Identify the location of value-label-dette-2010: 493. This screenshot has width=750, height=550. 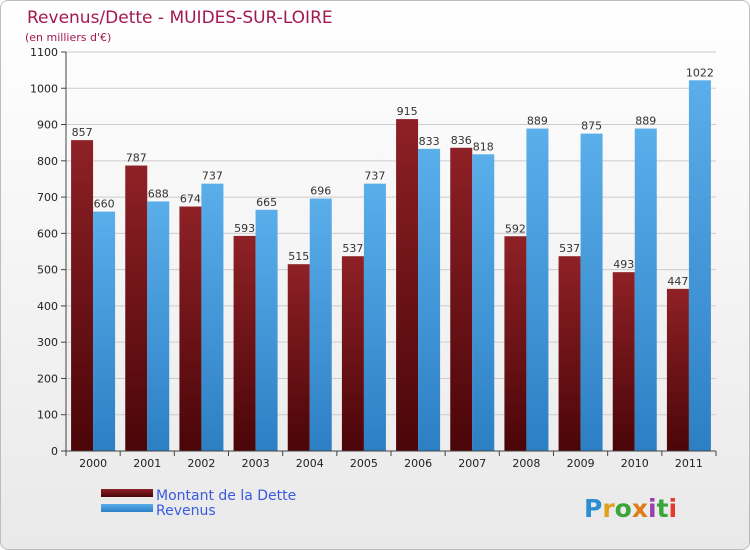
(623, 264).